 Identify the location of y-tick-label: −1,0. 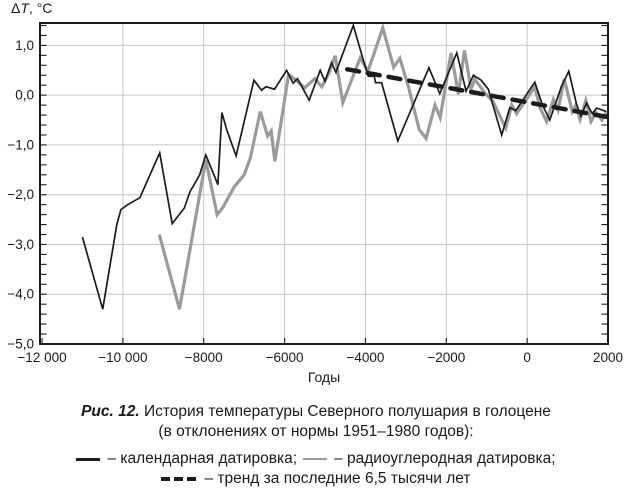
(20, 144).